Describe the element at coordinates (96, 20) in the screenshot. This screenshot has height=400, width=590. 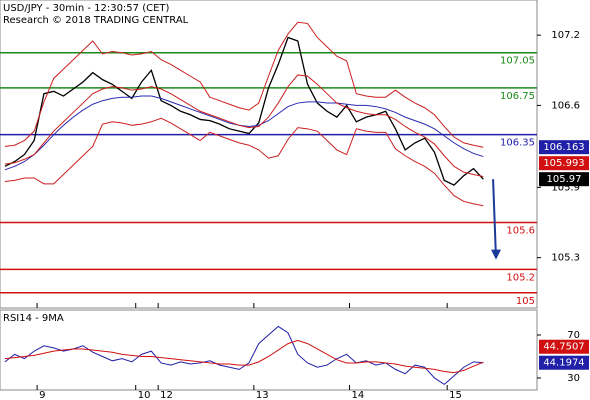
I see `chart-subtitle: Research © 2018 TRADING CENTRAL` at that location.